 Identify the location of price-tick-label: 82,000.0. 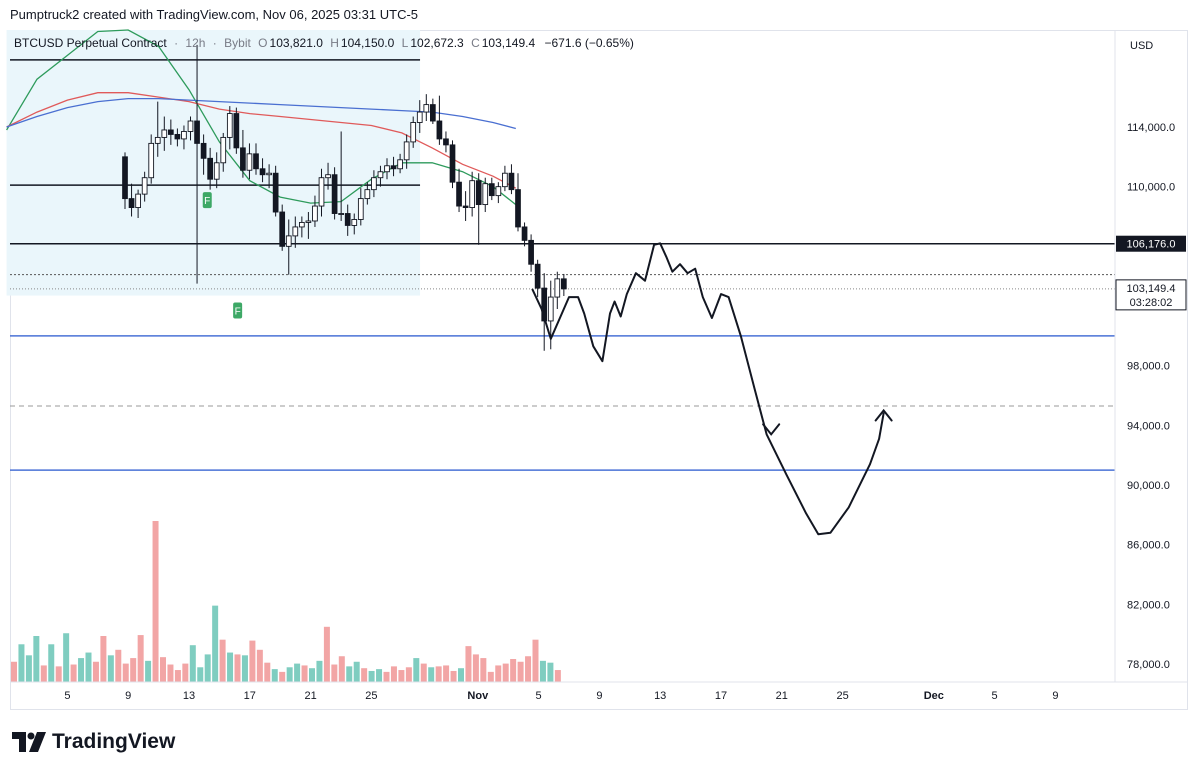
(1148, 605).